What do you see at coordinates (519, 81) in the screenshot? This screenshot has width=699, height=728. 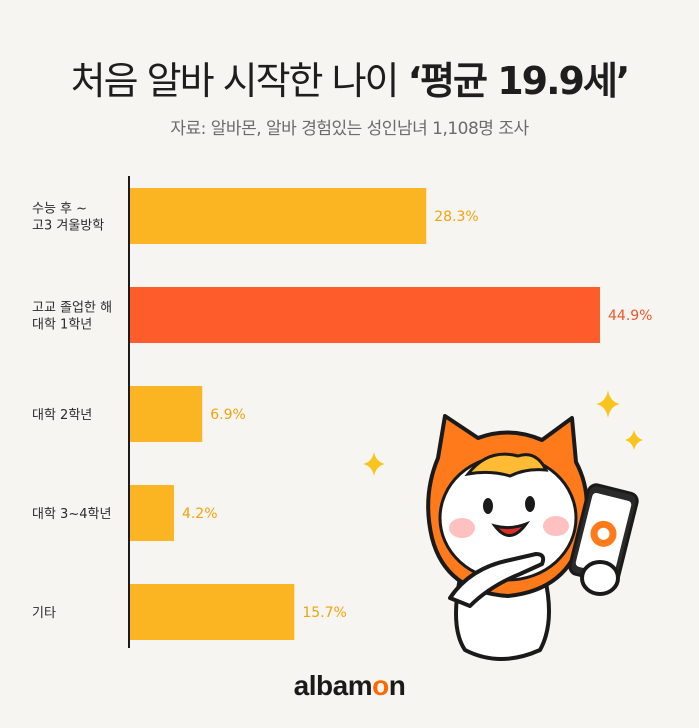 I see `title-highlight: ‘평균 19.9세’` at bounding box center [519, 81].